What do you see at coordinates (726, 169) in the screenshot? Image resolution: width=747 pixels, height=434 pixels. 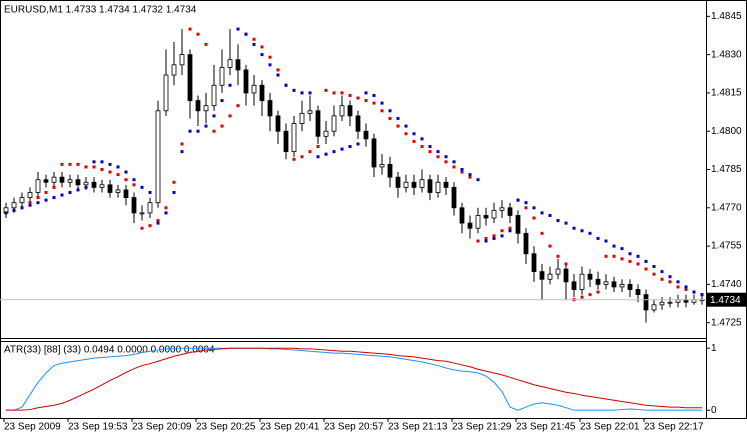 I see `y-tick-label: 1.4785` at bounding box center [726, 169].